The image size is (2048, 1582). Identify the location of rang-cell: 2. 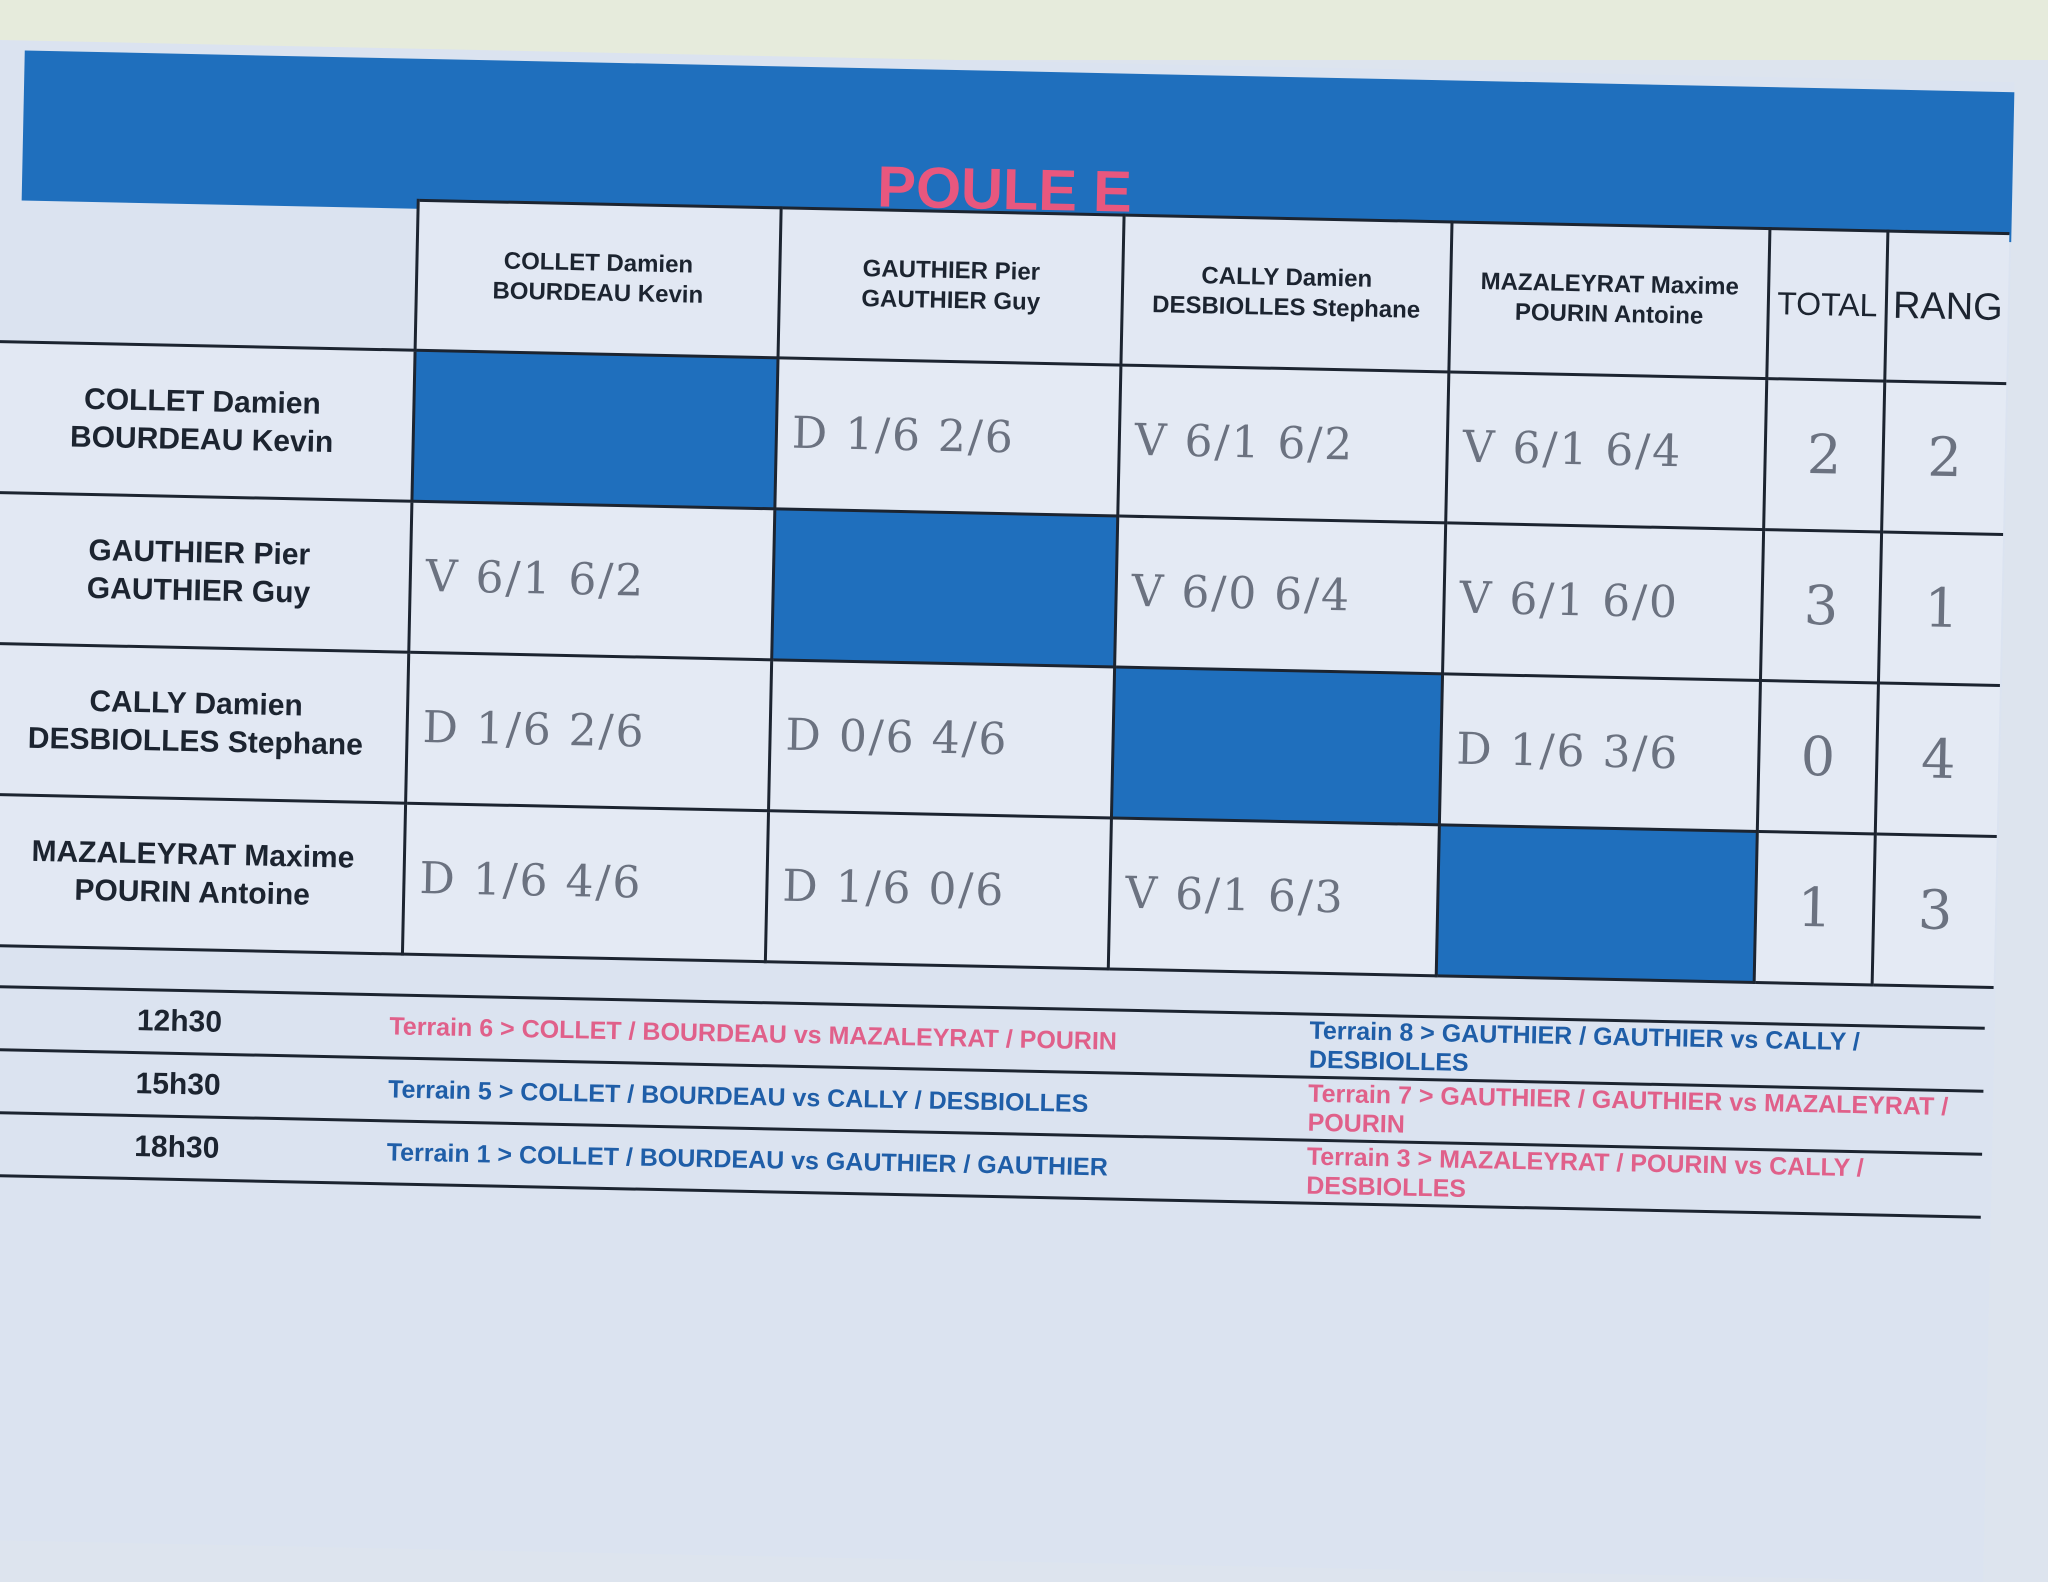
(1944, 457).